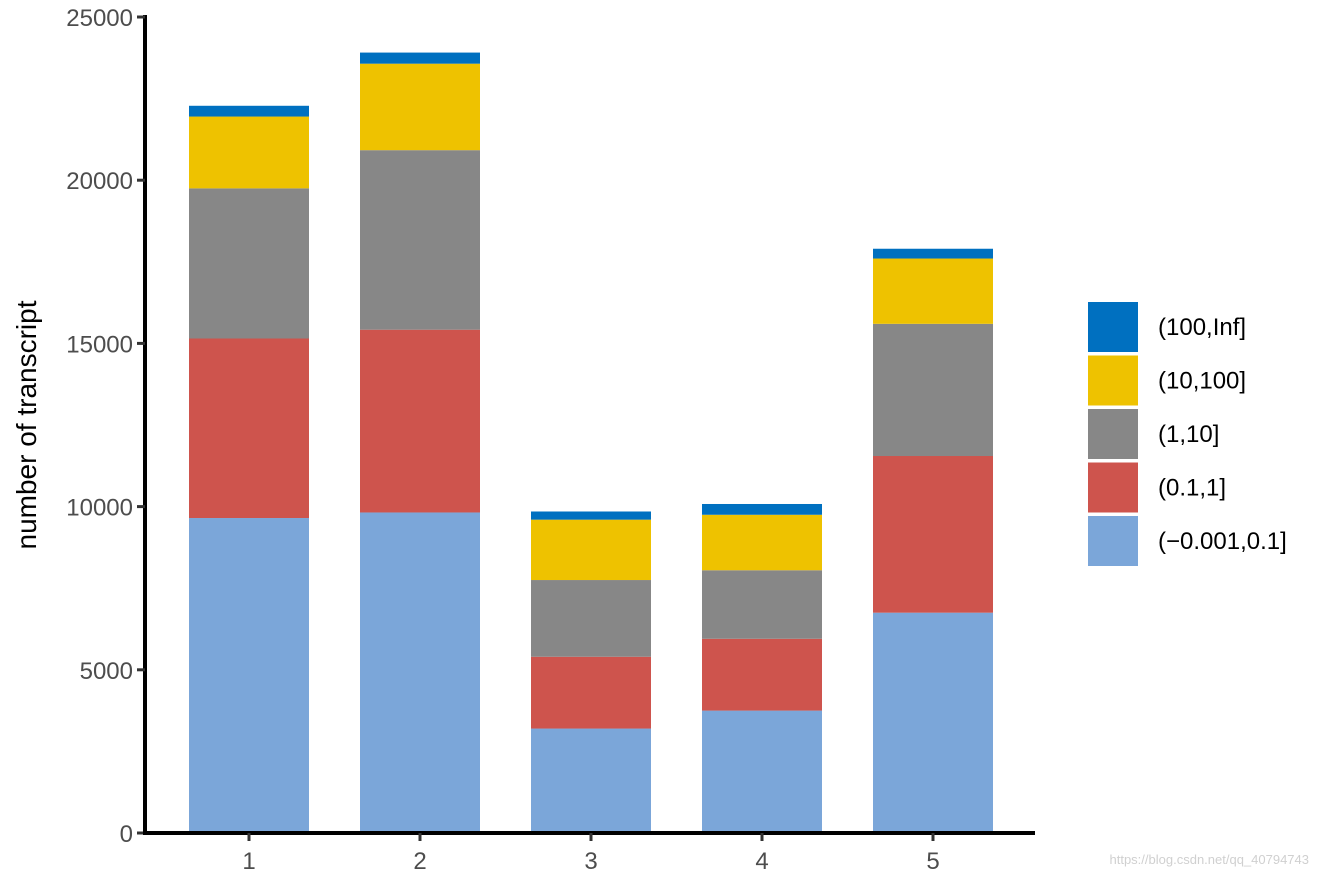  What do you see at coordinates (1192, 488) in the screenshot?
I see `legend-label-1: (0.1,1]` at bounding box center [1192, 488].